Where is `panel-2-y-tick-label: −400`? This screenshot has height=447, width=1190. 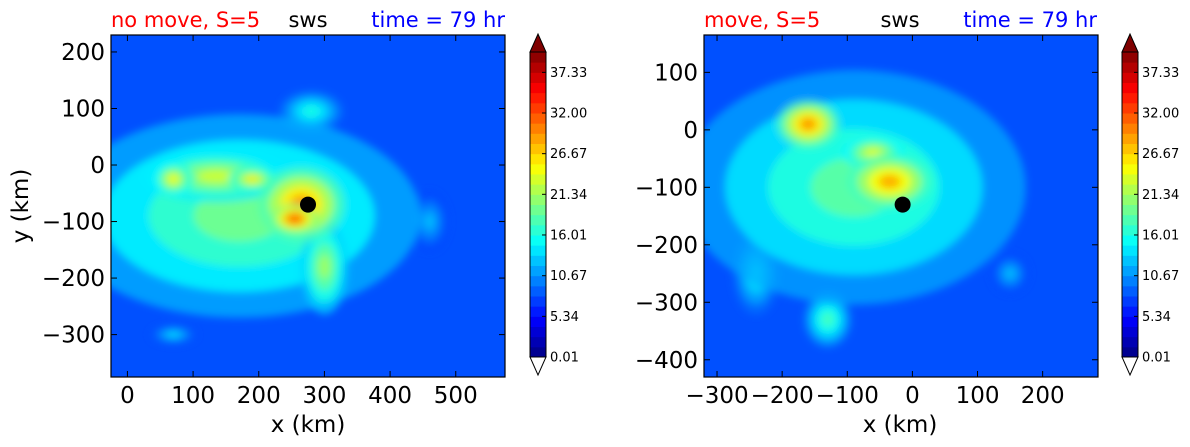
panel-2-y-tick-label: −400 is located at coordinates (666, 361).